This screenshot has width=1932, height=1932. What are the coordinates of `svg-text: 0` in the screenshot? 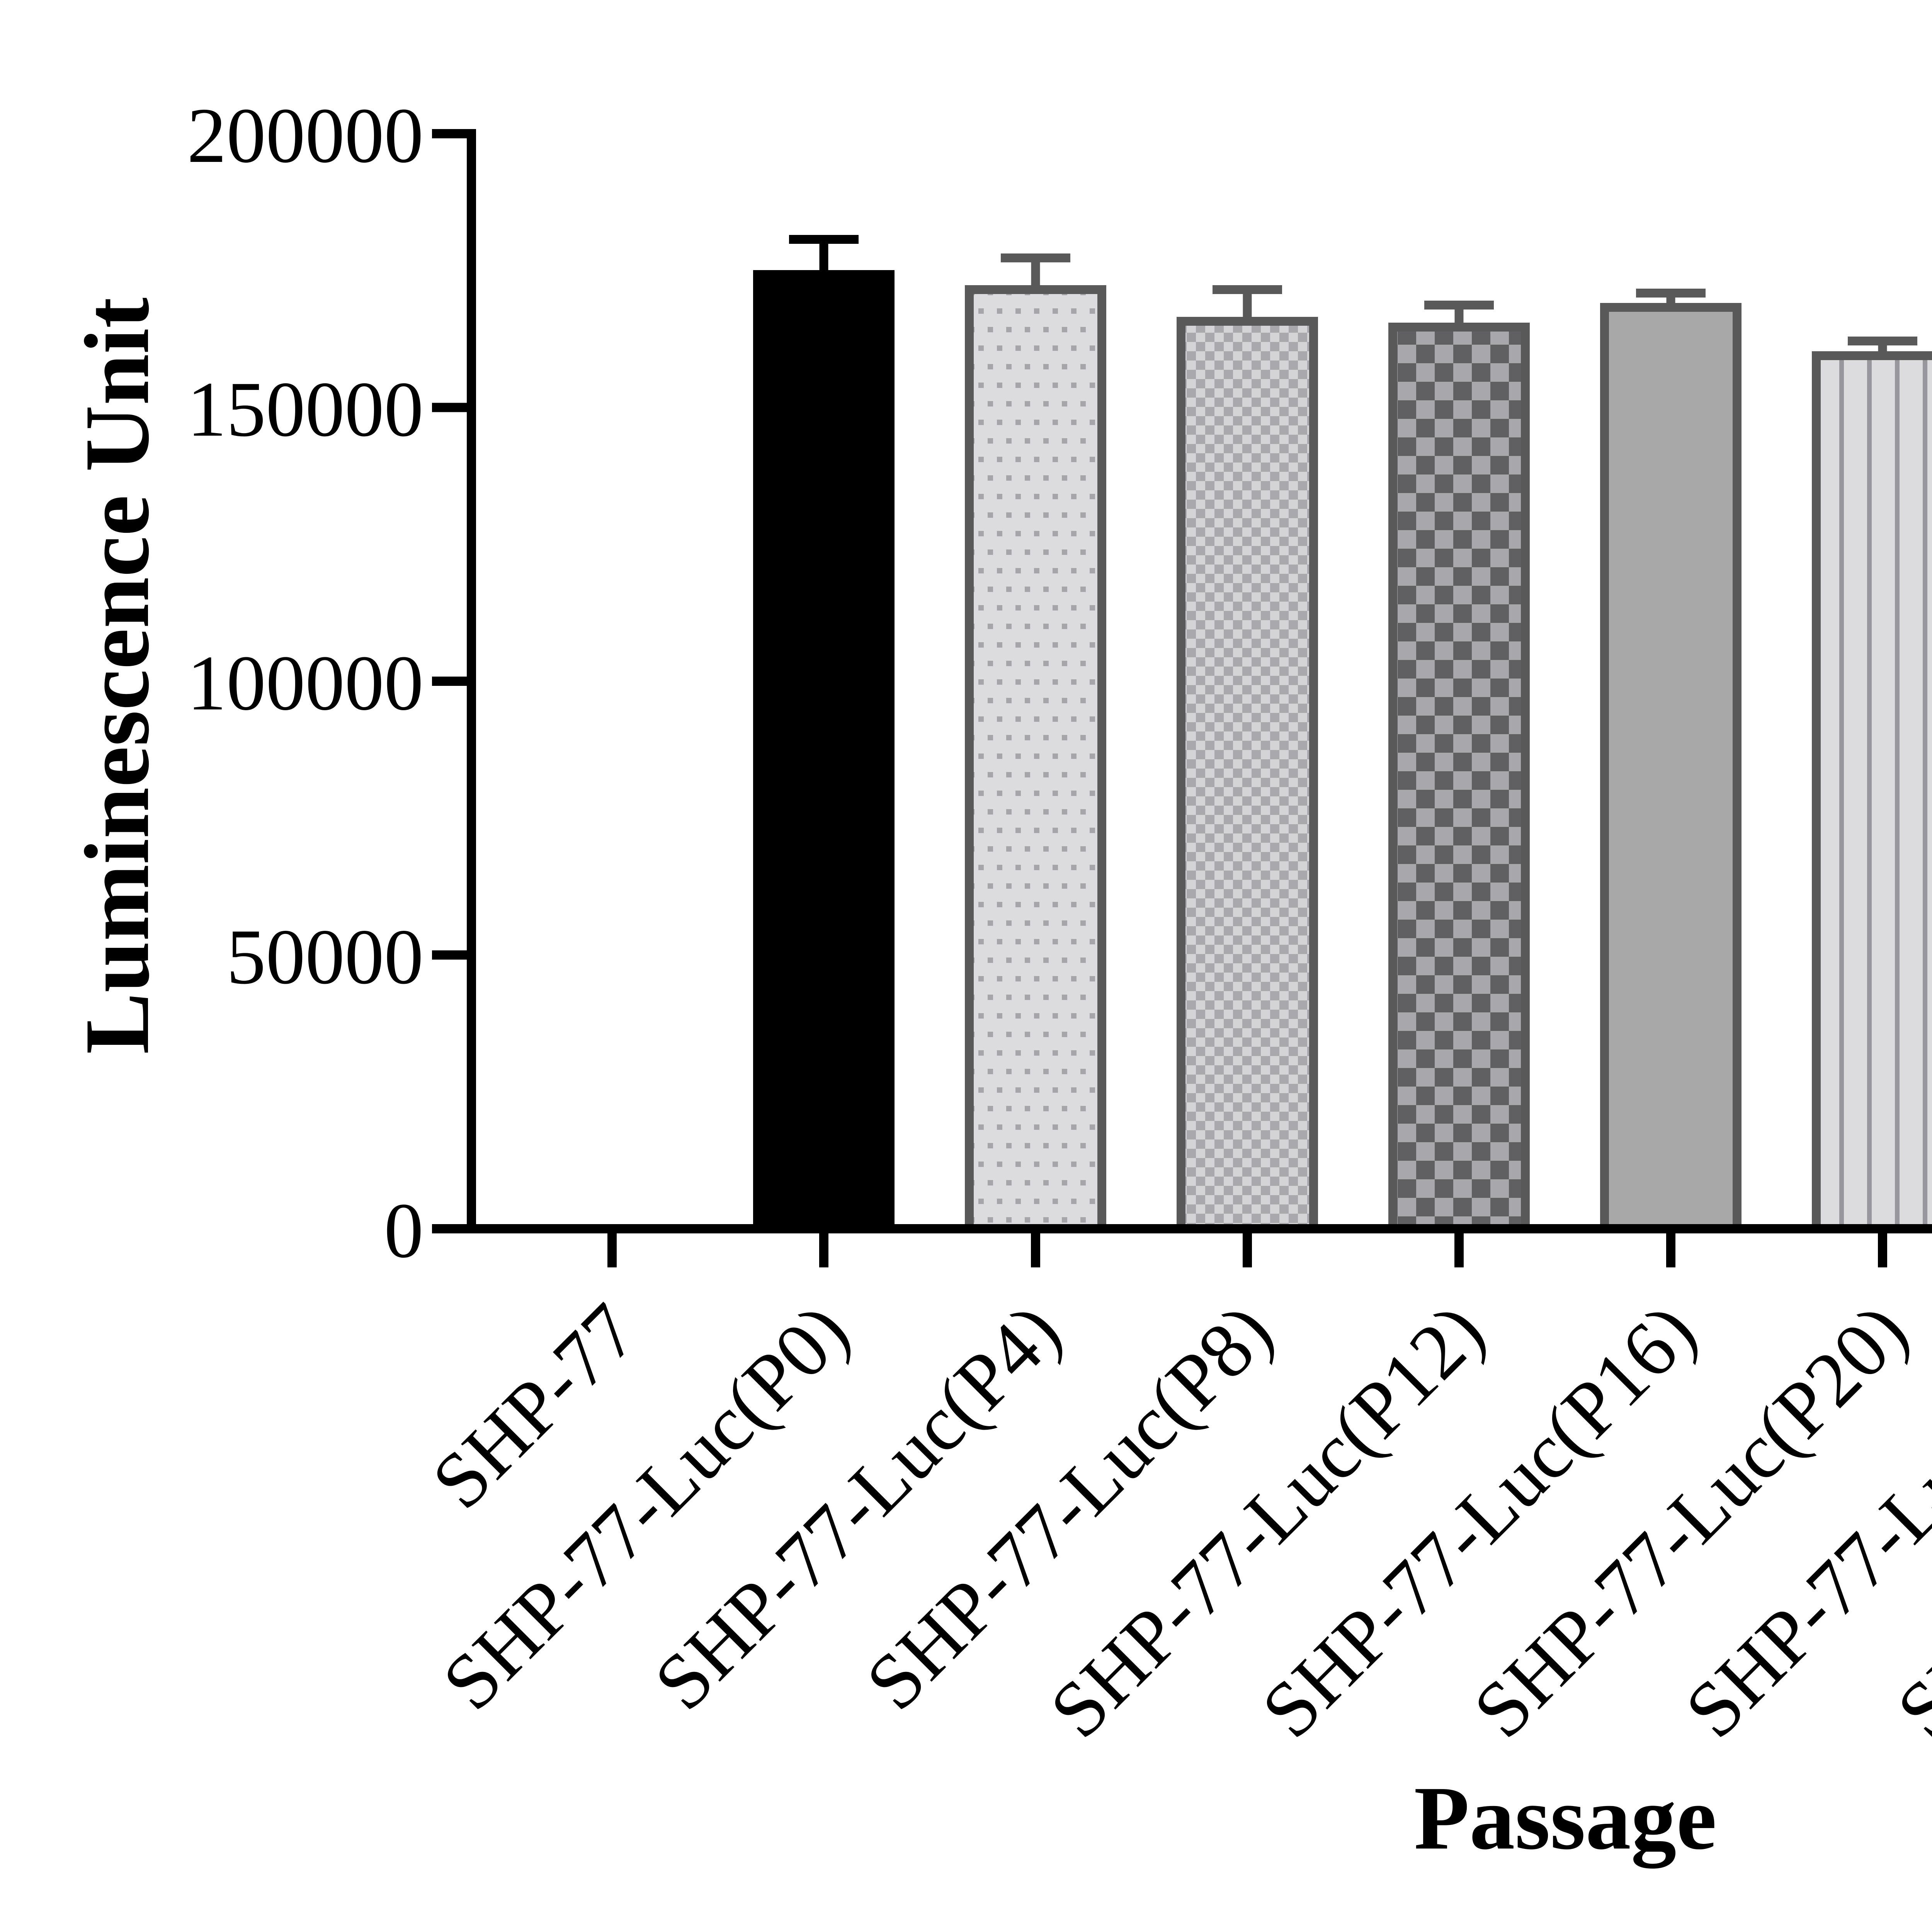 It's located at (404, 1230).